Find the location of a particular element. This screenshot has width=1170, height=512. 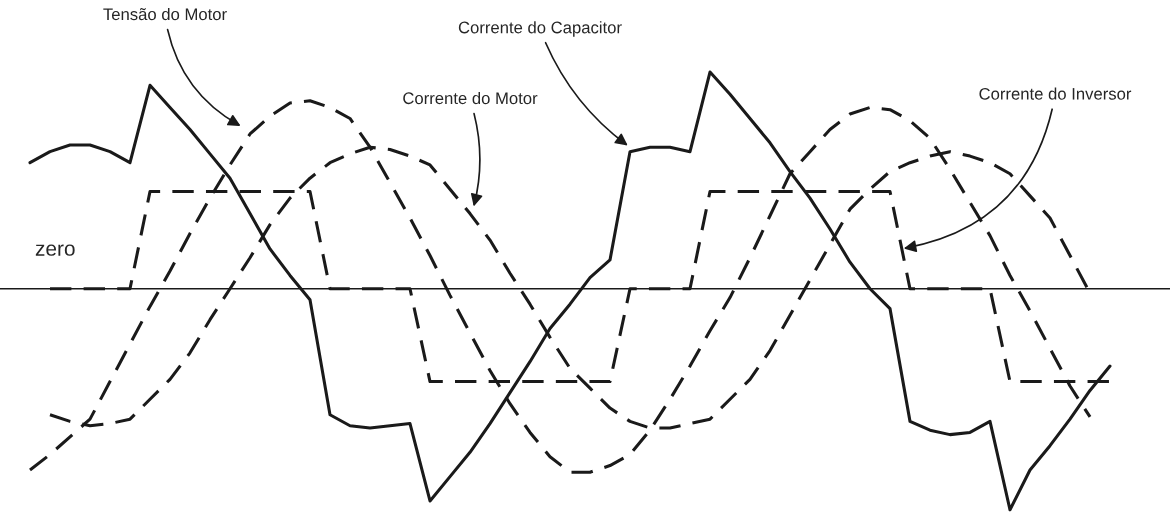

annotation: Corrente do Motor is located at coordinates (470, 98).